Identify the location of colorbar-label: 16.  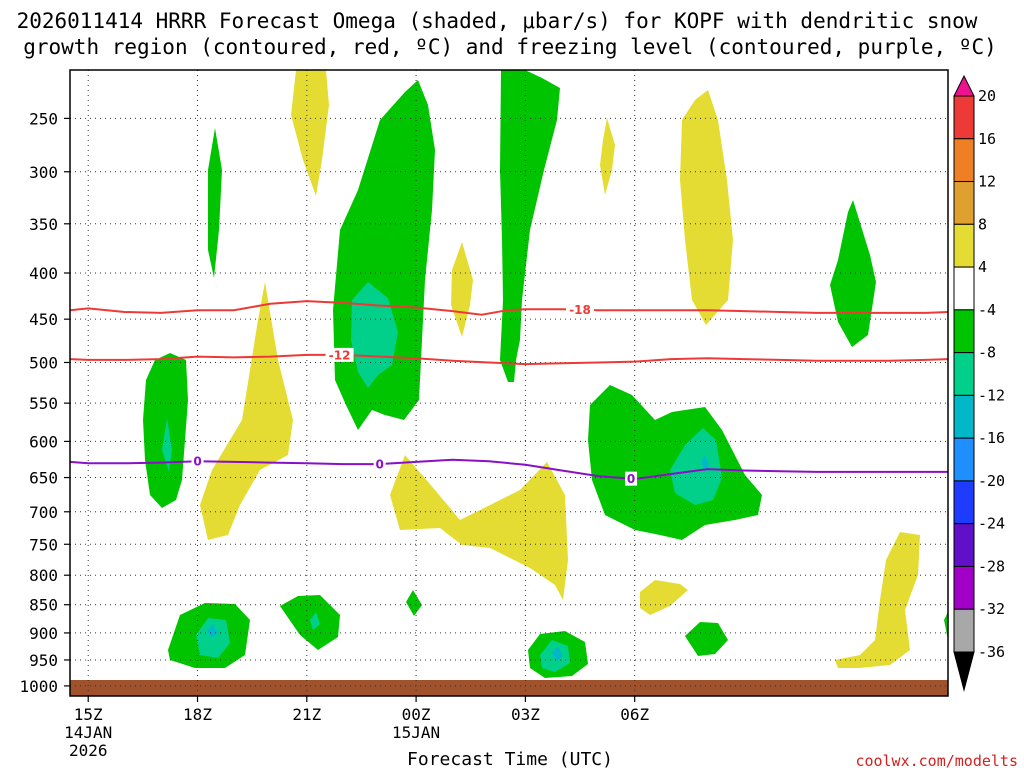
(987, 139).